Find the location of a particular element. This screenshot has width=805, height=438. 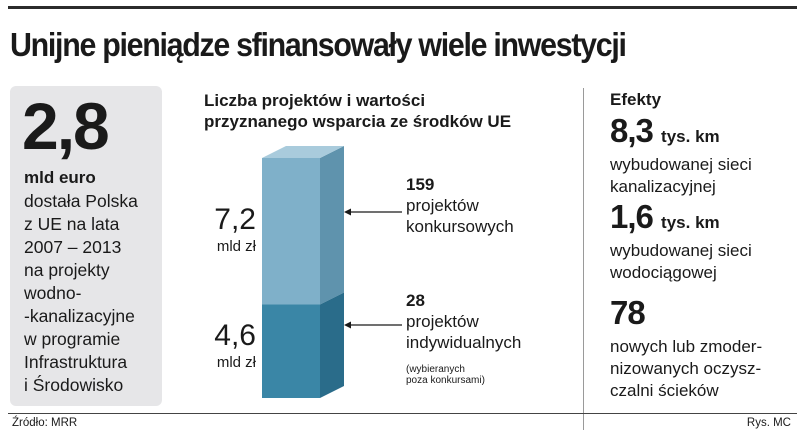

summary-unit: mld euro is located at coordinates (60, 177).